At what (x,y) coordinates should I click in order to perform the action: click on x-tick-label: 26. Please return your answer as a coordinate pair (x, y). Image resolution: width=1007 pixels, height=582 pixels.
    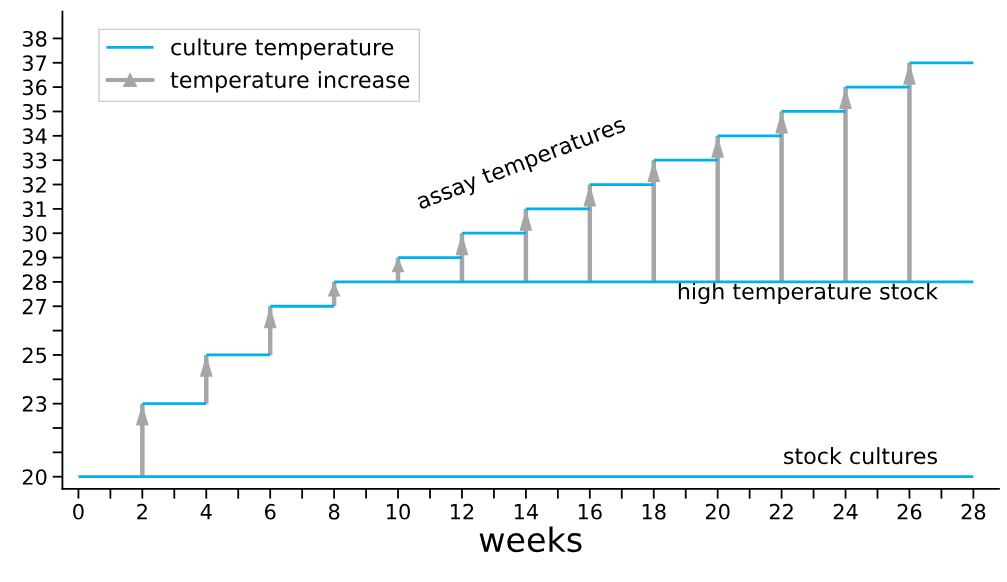
    Looking at the image, I should click on (909, 511).